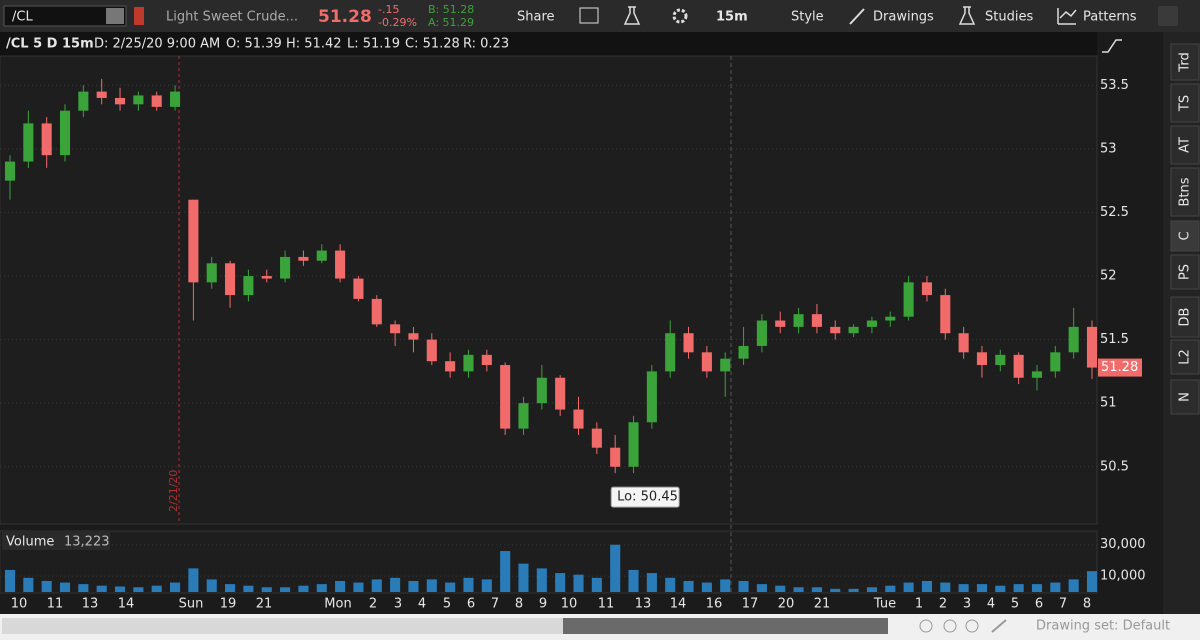  Describe the element at coordinates (991, 604) in the screenshot. I see `x-tick-label: 4` at that location.